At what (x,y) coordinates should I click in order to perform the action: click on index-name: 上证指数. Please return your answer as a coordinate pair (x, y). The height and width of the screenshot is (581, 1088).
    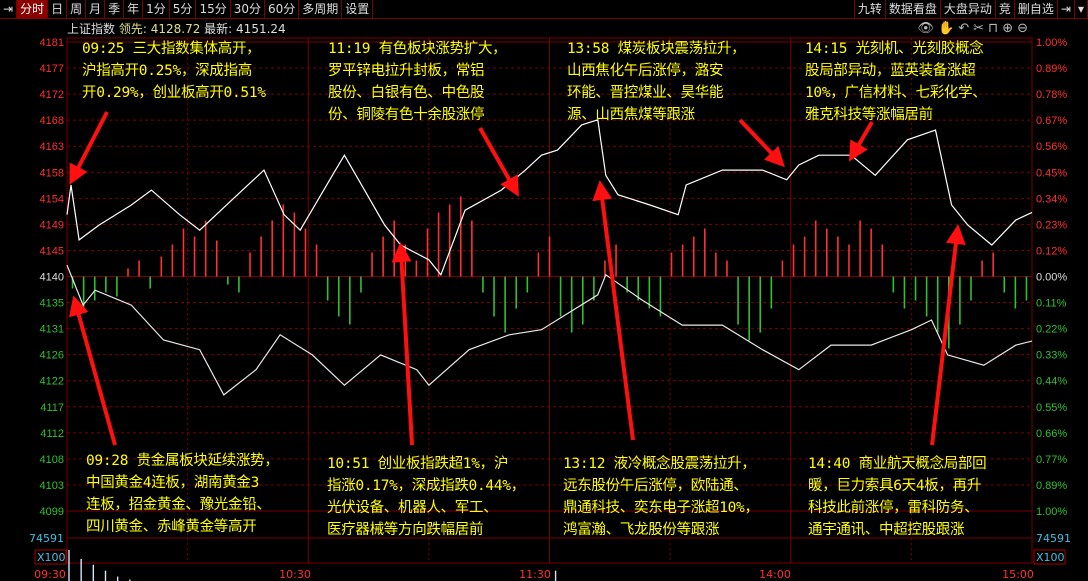
    Looking at the image, I should click on (91, 29).